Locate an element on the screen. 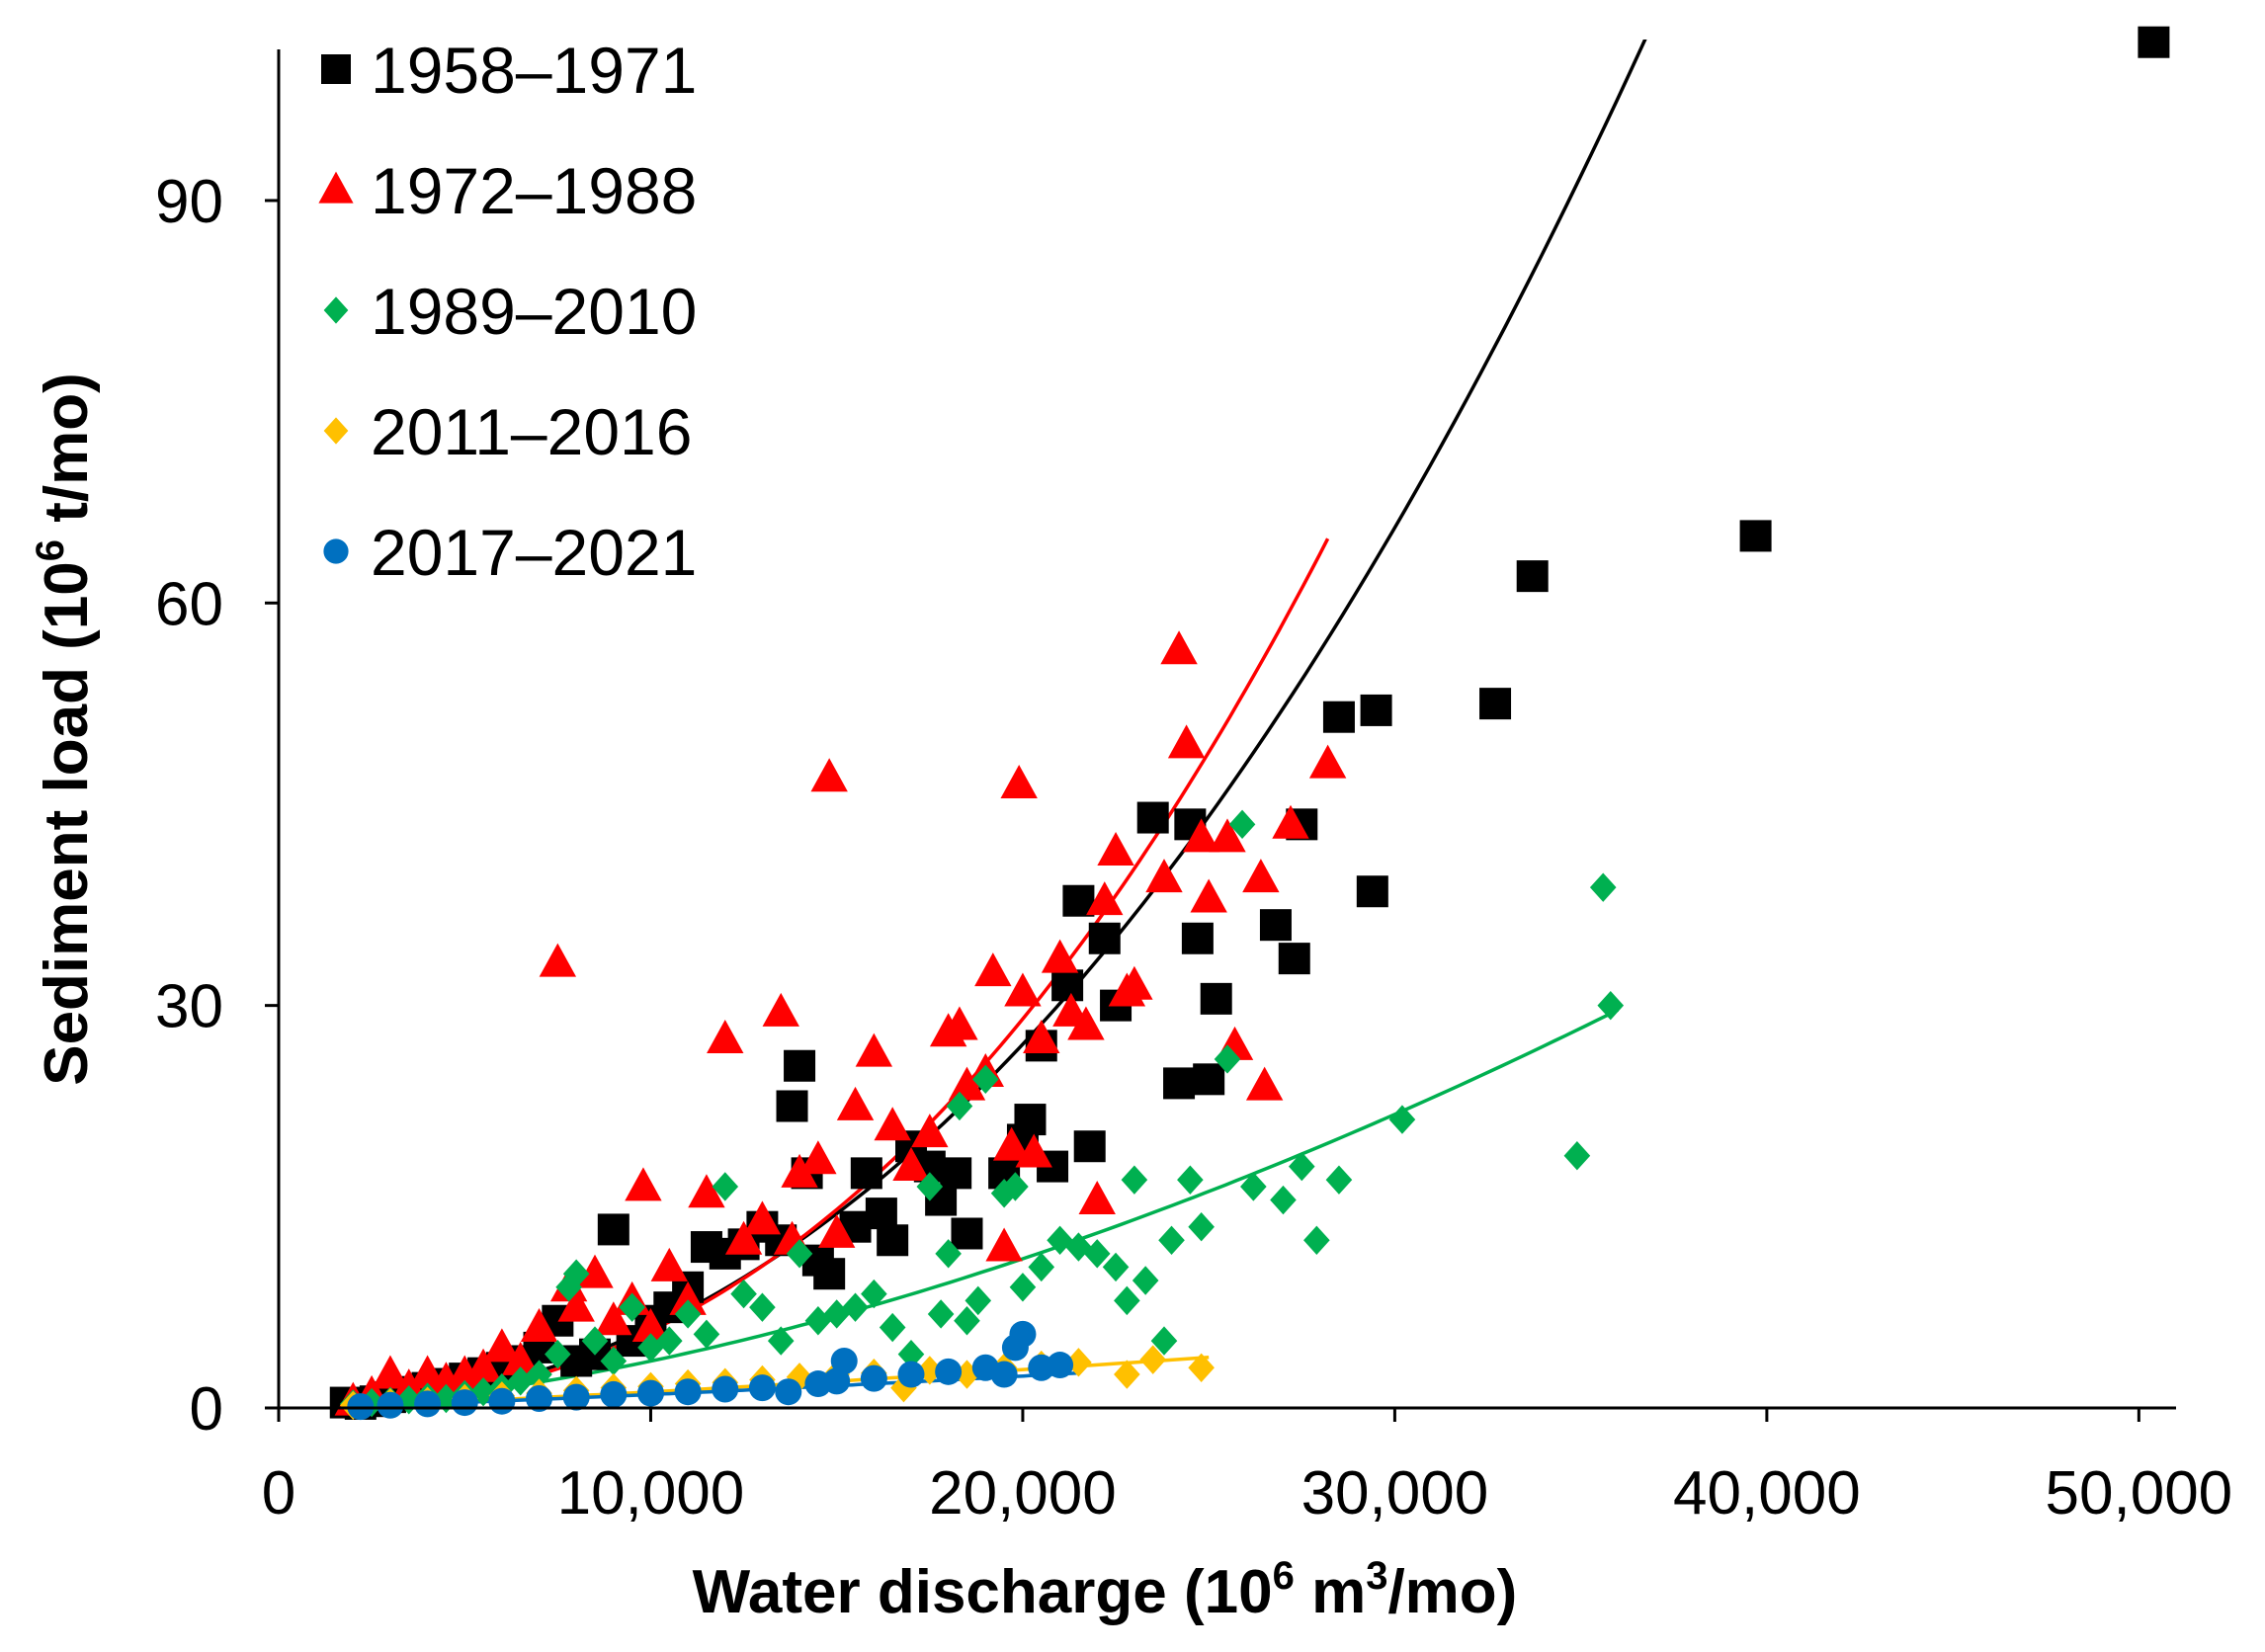 The image size is (2265, 1652). legend-label: 1972–1988 is located at coordinates (534, 190).